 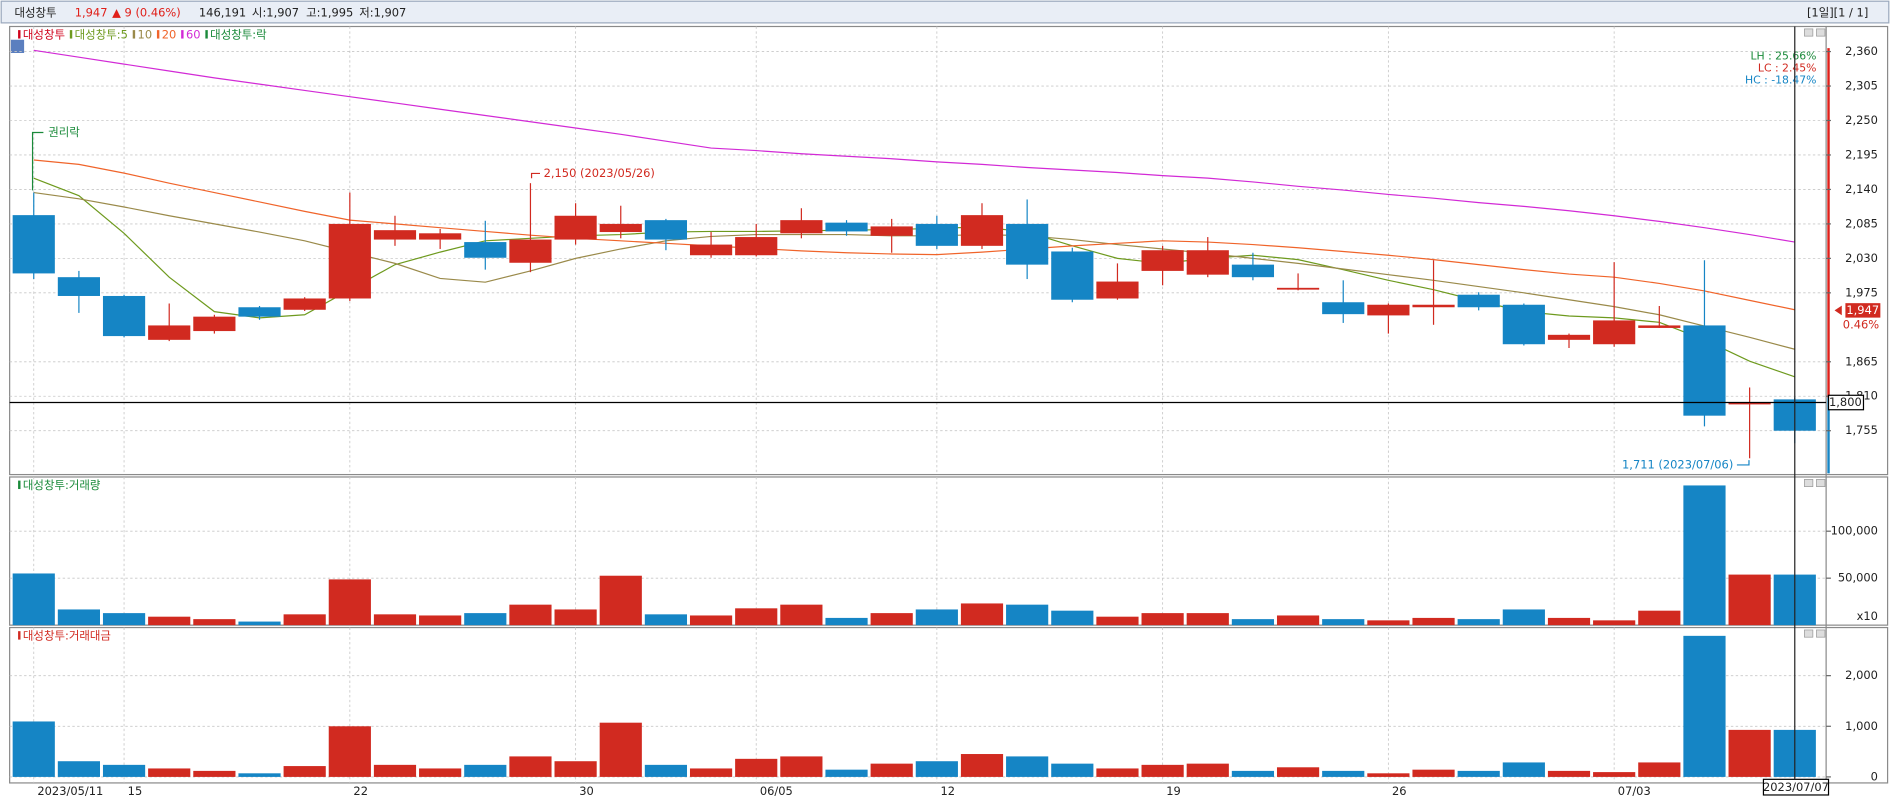 What do you see at coordinates (70, 791) in the screenshot?
I see `x-tick-label: 2023/05/11` at bounding box center [70, 791].